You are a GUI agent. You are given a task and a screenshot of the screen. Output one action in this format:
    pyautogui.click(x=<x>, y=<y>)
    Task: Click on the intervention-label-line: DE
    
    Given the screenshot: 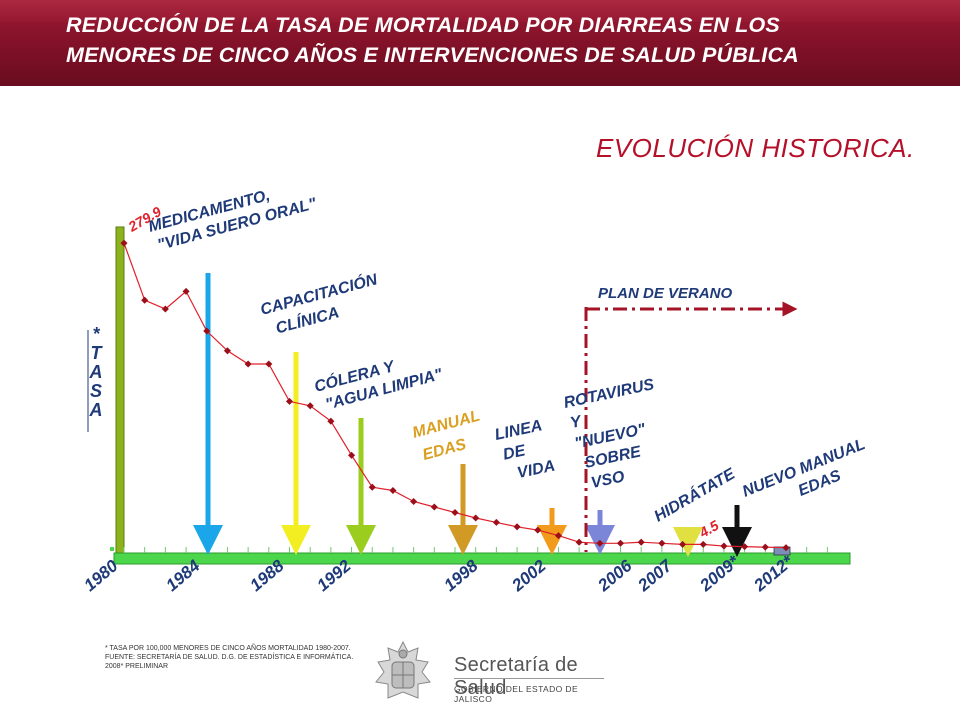 What is the action you would take?
    pyautogui.click(x=515, y=453)
    